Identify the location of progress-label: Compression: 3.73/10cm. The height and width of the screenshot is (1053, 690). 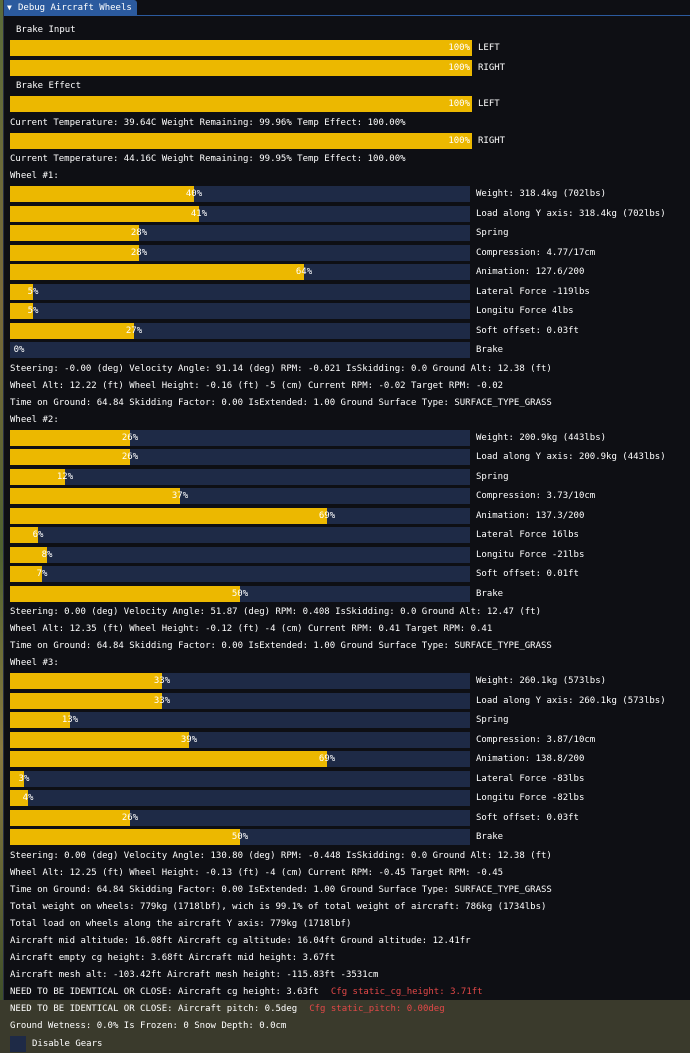
(536, 496).